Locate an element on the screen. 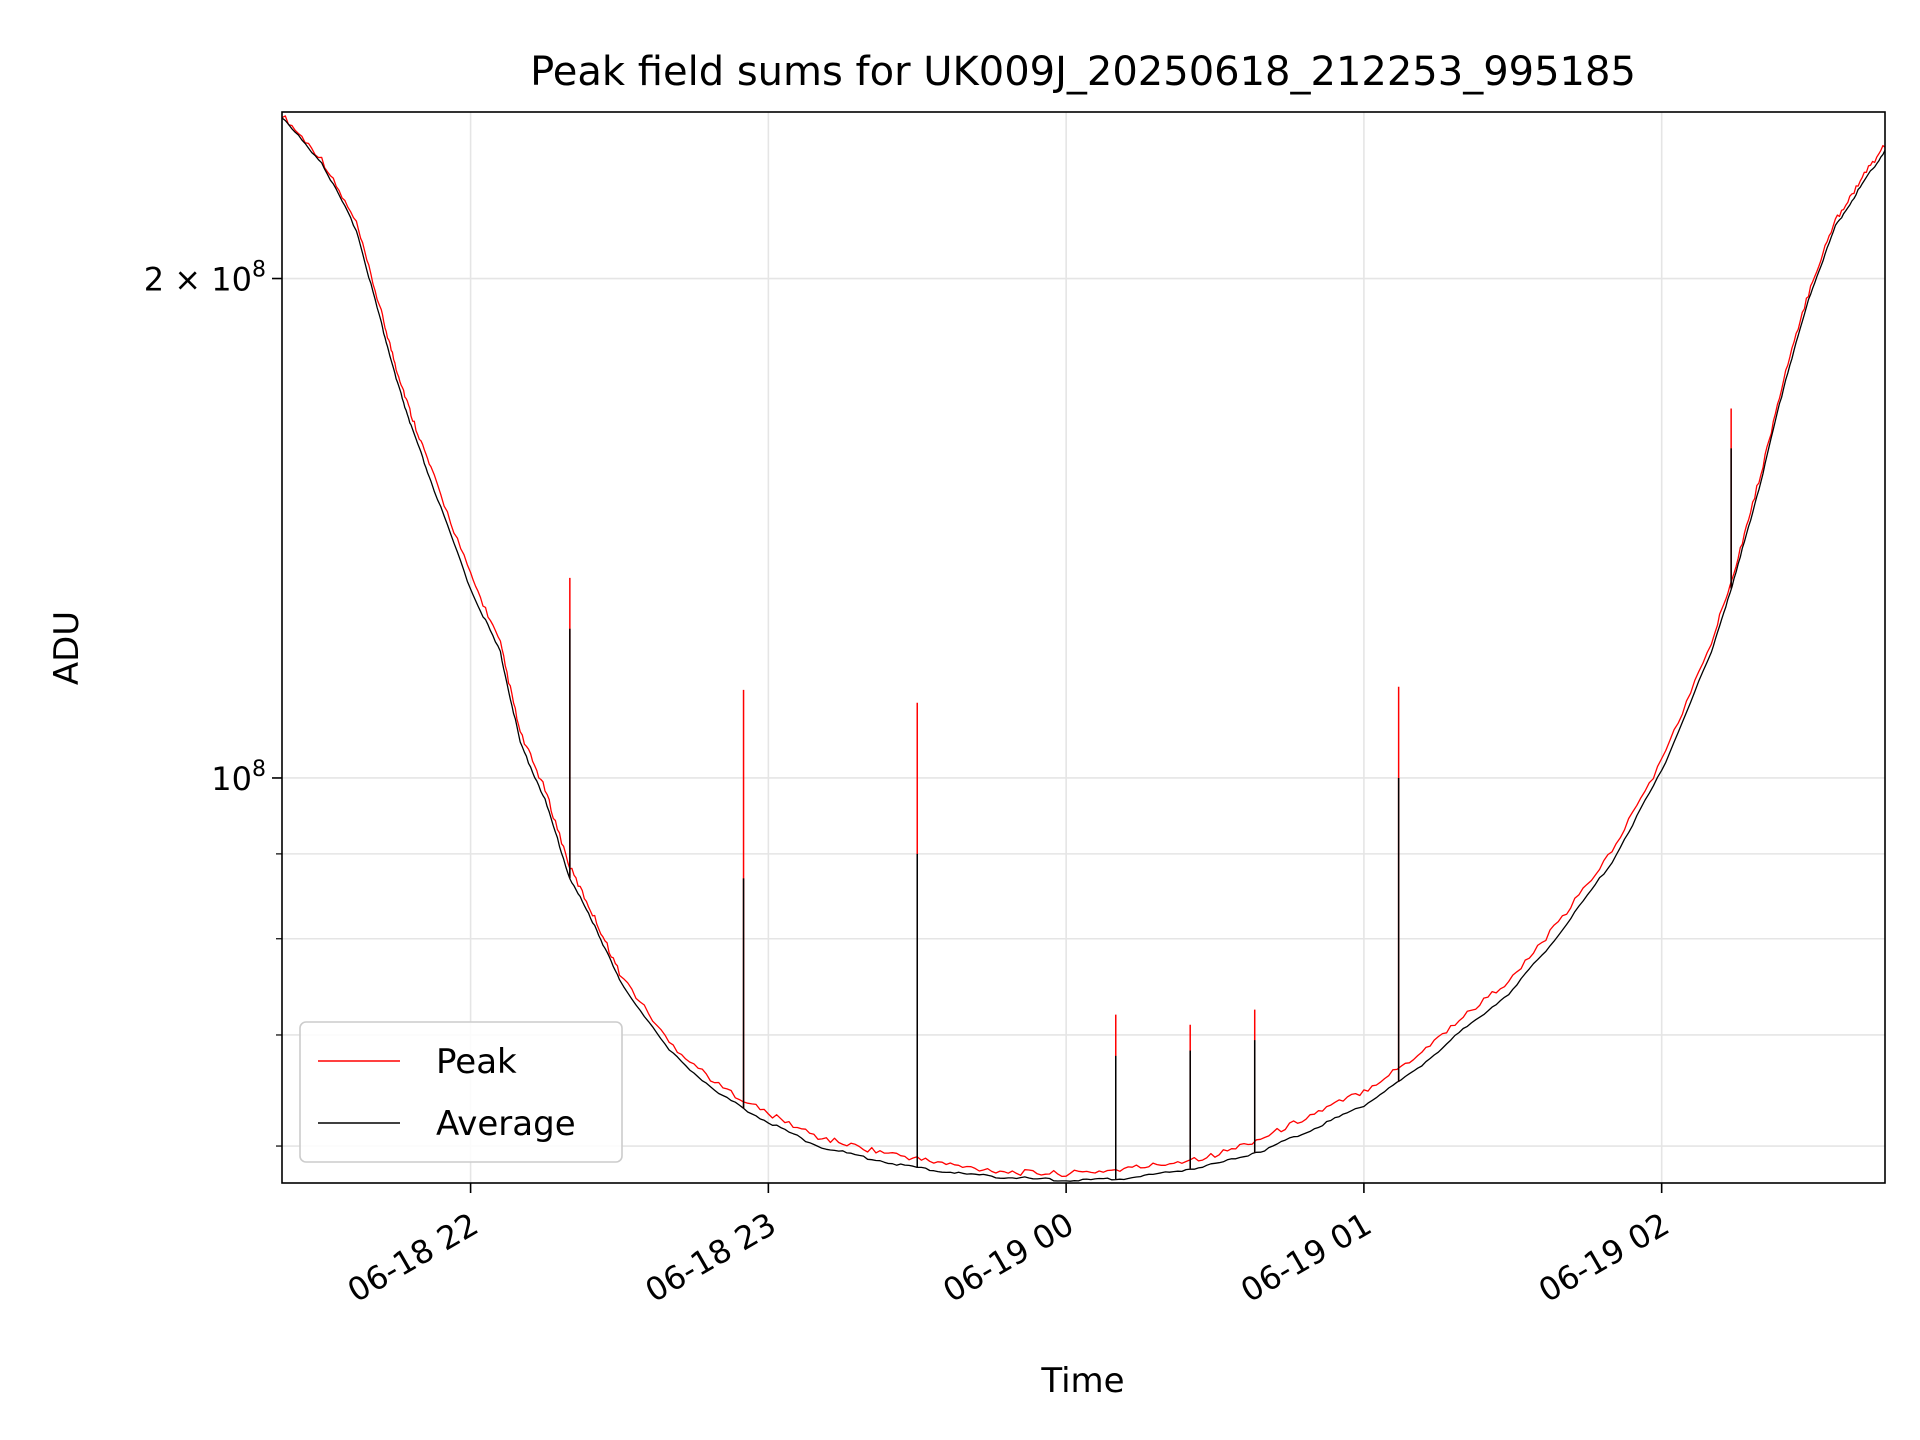 Image resolution: width=1920 pixels, height=1440 pixels. y-tick-label: 2 × 108 is located at coordinates (205, 278).